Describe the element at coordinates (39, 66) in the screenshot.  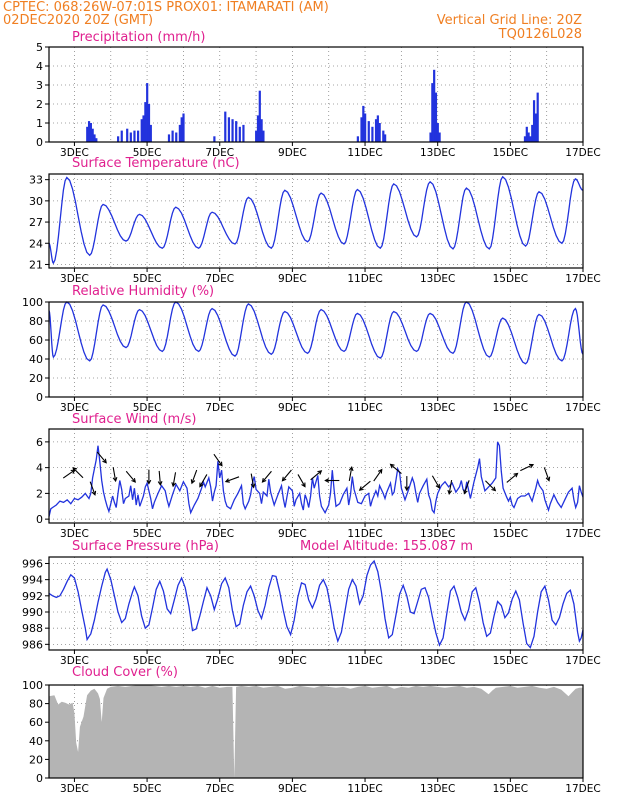
I see `y-tick-label: 4` at that location.